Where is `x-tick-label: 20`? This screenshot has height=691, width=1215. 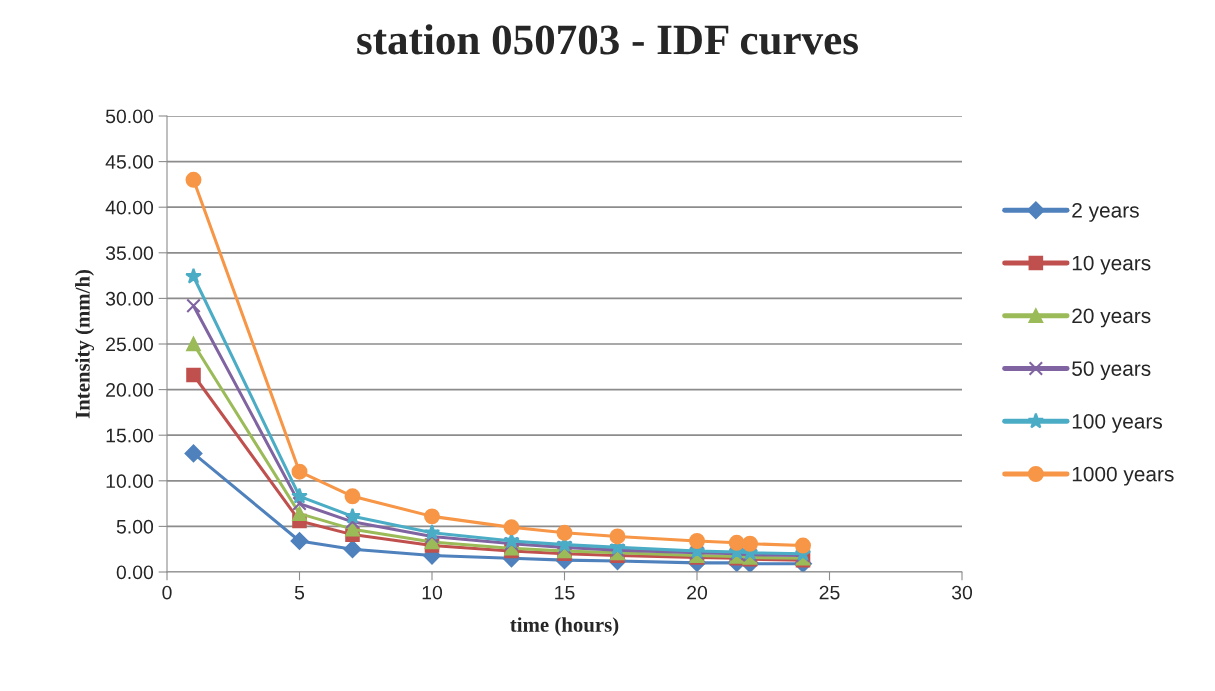 x-tick-label: 20 is located at coordinates (697, 592).